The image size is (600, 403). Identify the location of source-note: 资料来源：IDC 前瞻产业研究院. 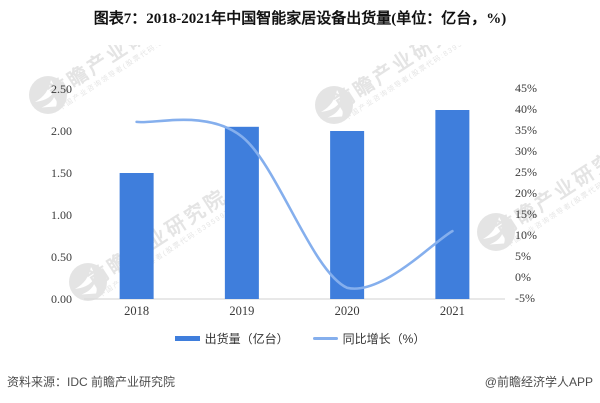
(91, 382).